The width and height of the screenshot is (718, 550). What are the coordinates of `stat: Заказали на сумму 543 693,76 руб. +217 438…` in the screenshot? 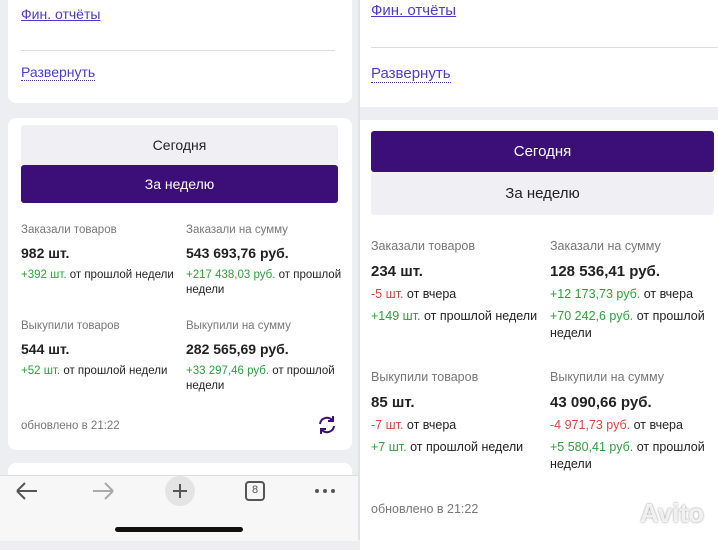 It's located at (266, 261).